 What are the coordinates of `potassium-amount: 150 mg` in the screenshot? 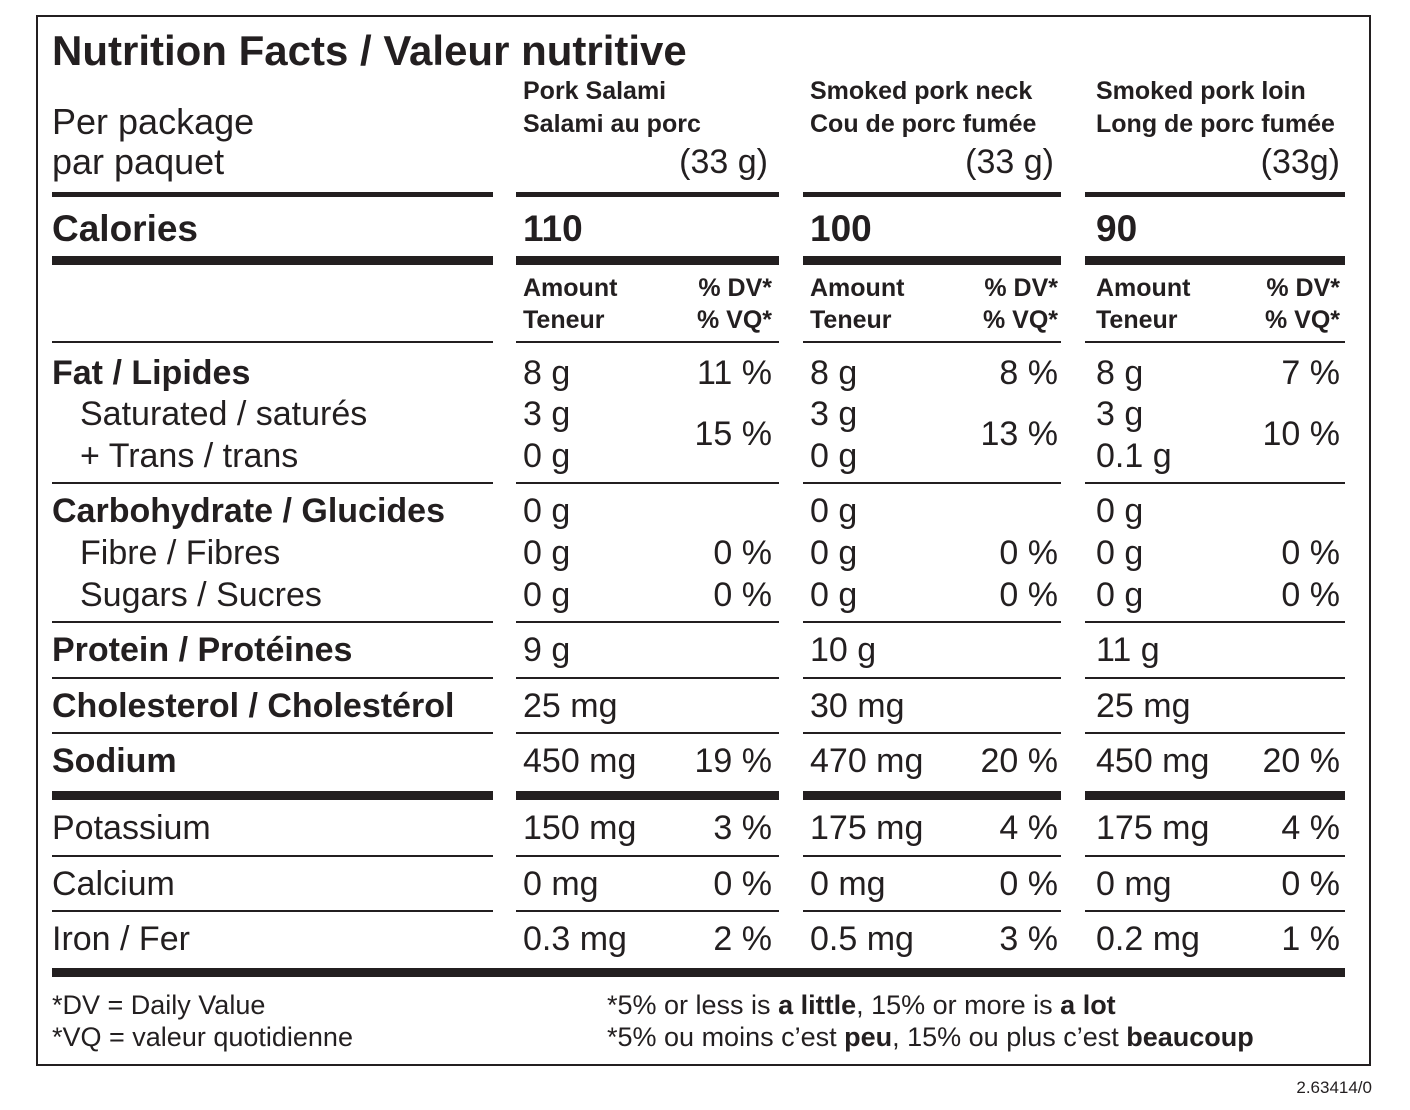 It's located at (580, 828).